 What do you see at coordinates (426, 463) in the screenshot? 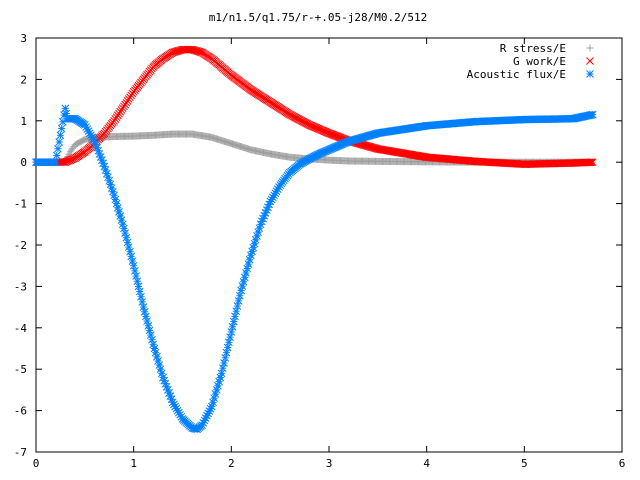
I see `x-tick-label: 4` at bounding box center [426, 463].